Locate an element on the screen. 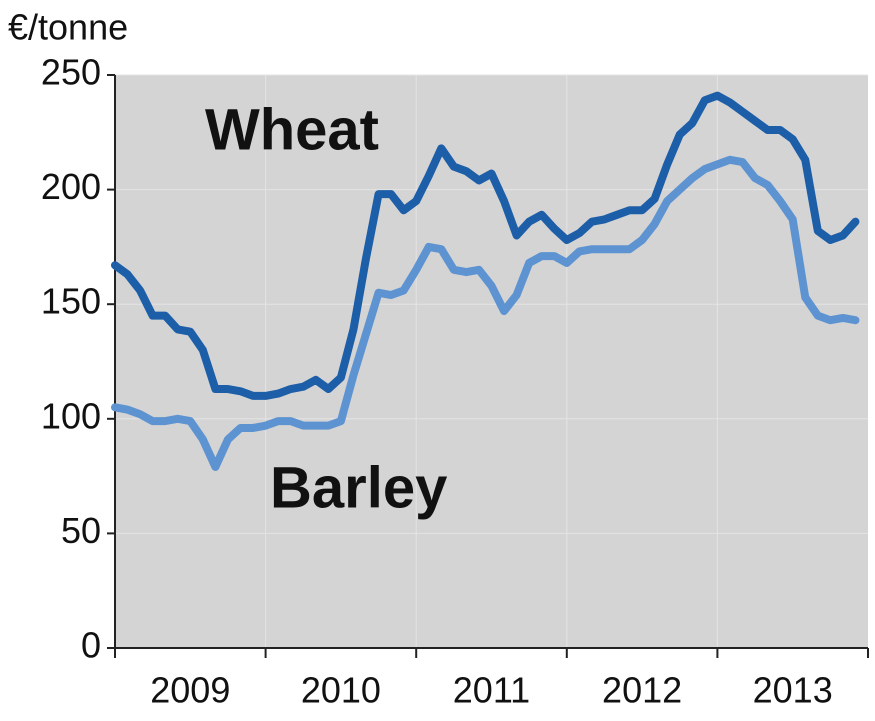  x-tick-label: 2011 is located at coordinates (491, 690).